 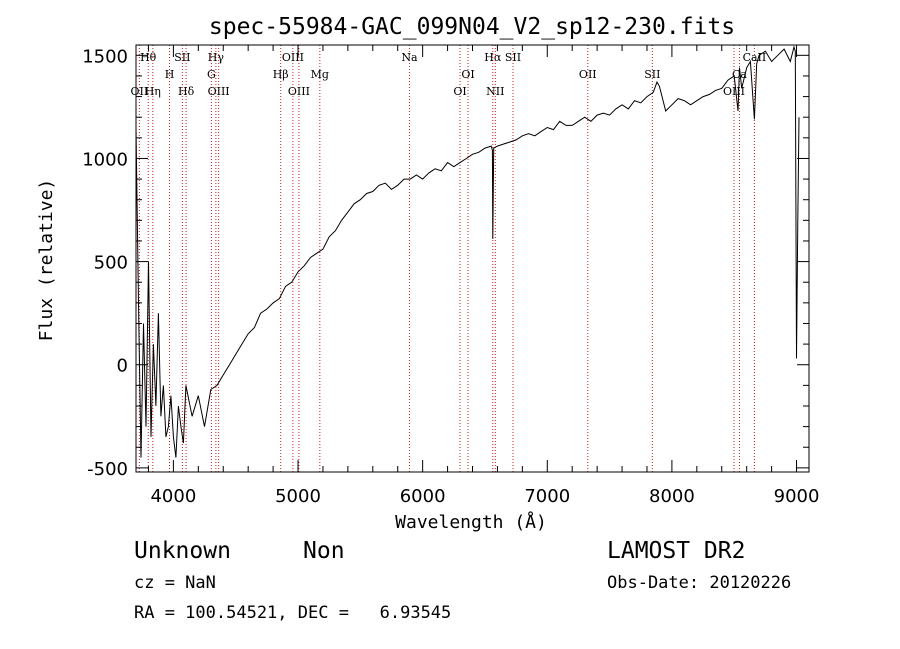 I want to click on spectral-line-label: Hγ, so click(x=216, y=57).